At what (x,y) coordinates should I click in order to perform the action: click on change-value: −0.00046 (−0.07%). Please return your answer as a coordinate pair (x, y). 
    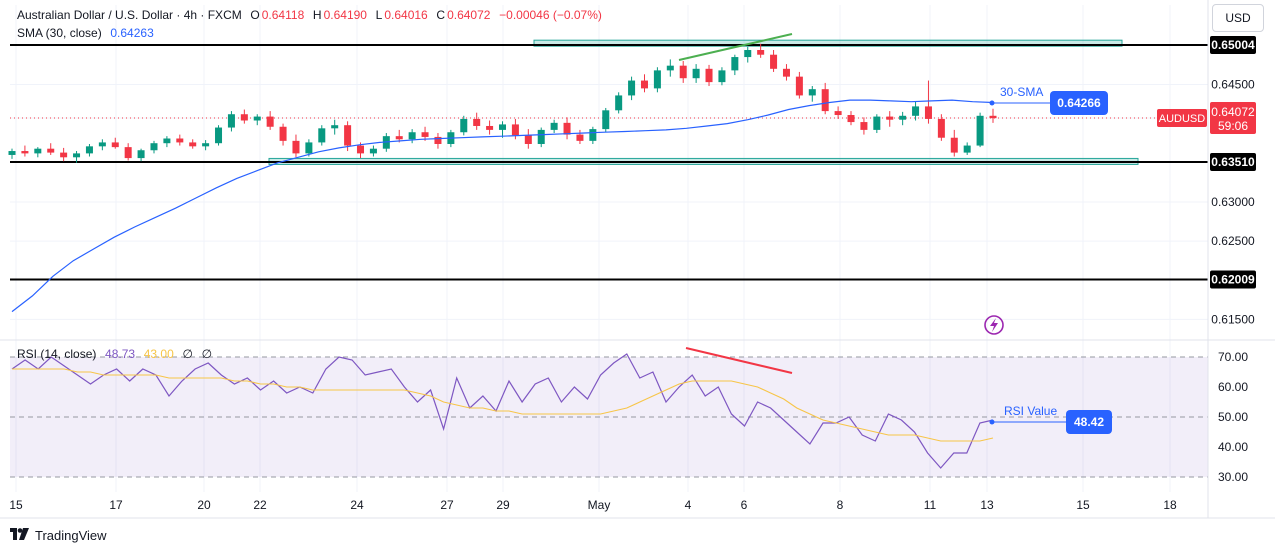
    Looking at the image, I should click on (550, 15).